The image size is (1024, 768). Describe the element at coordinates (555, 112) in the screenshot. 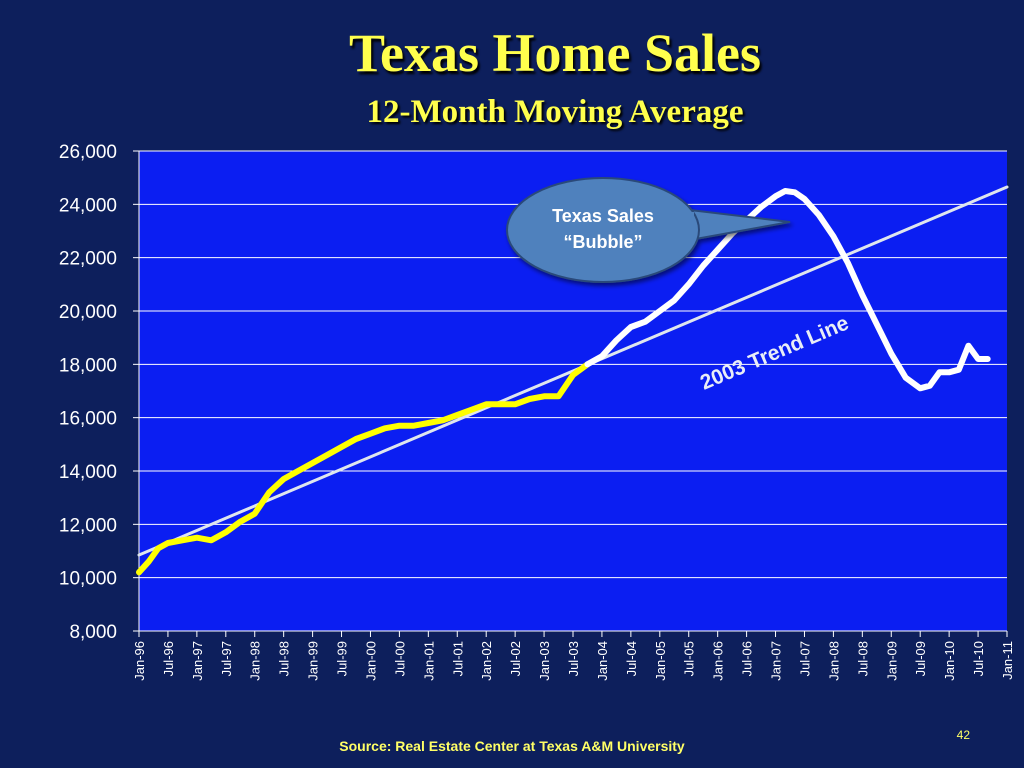

I see `slide-subtitle: 12-Month Moving Average` at that location.